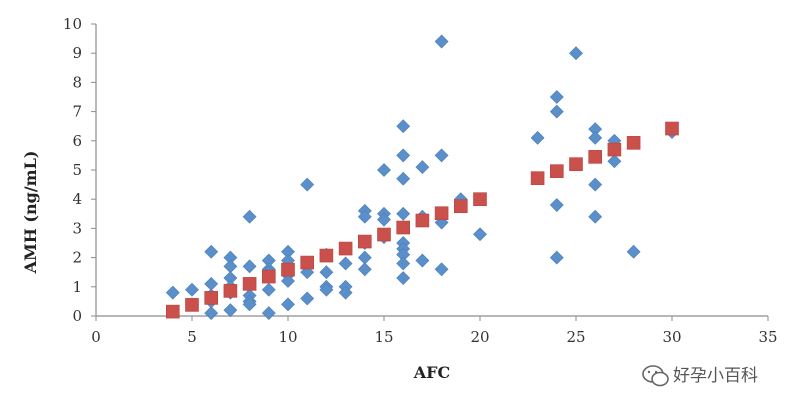  I want to click on y-tick-label: 6, so click(77, 141).